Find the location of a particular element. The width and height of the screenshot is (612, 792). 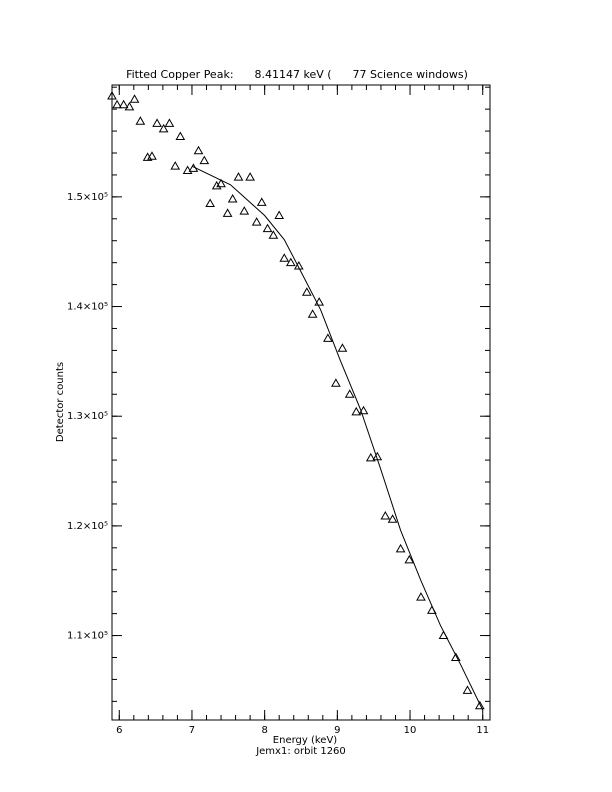

x-tick-label: 10 is located at coordinates (410, 730).